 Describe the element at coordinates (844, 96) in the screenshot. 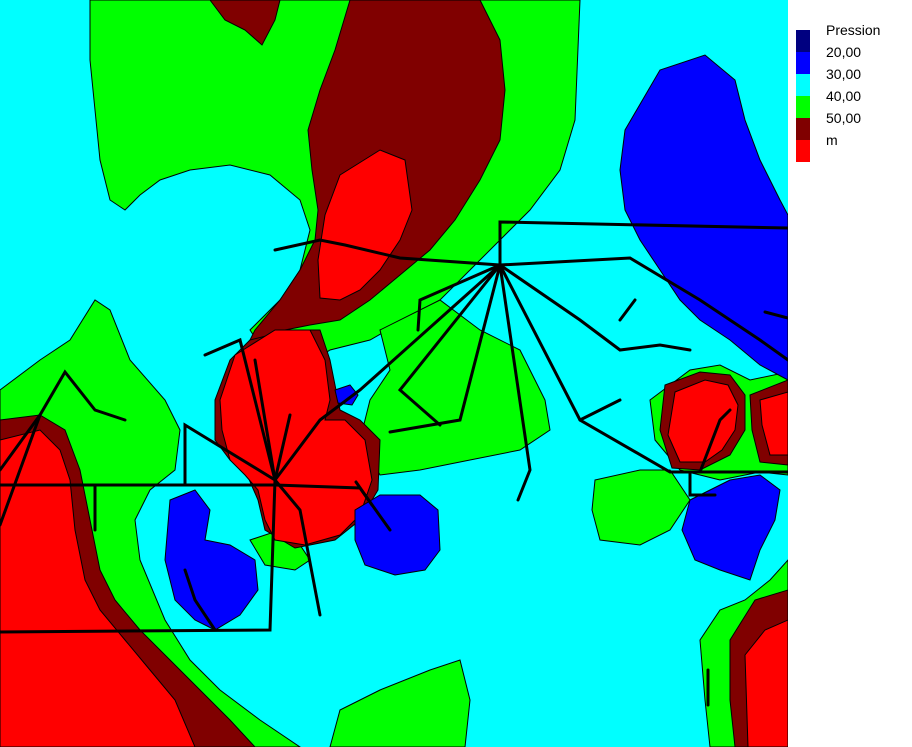

I see `legend-label-40: 40,00` at that location.